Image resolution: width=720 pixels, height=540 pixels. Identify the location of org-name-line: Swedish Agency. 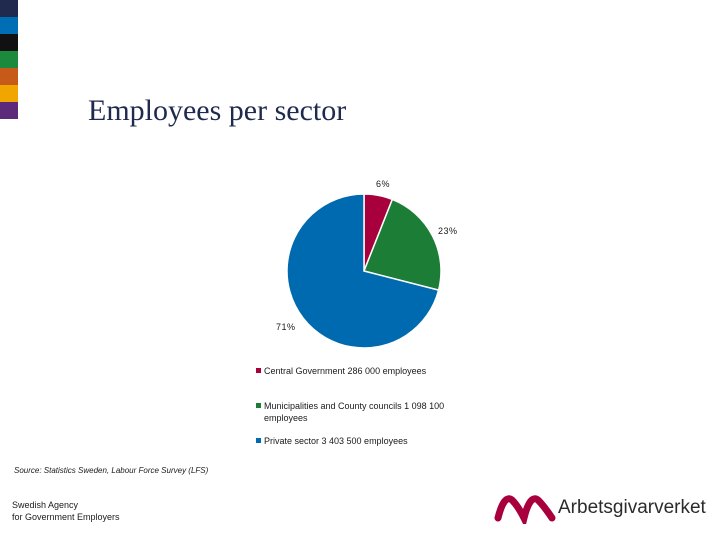
(45, 505).